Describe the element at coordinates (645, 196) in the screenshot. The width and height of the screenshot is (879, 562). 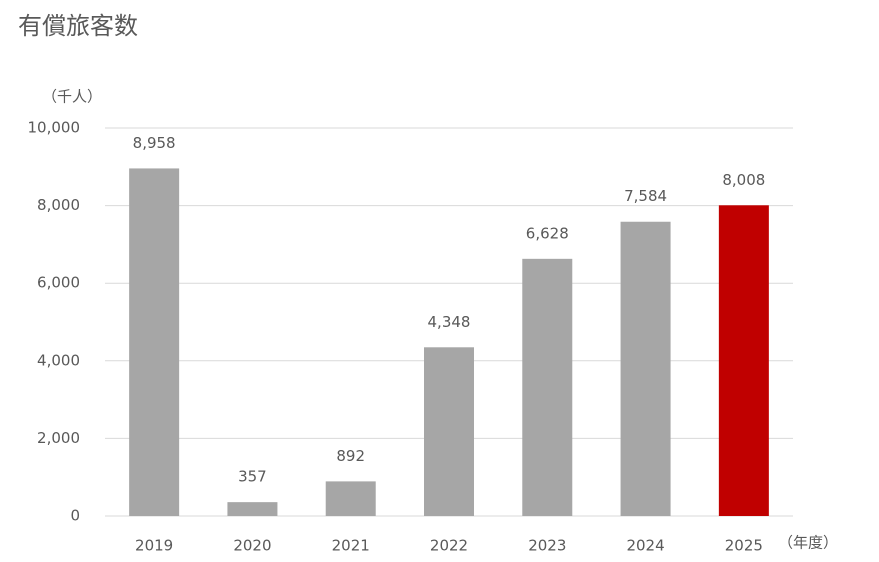
I see `value-label: 7,584` at that location.